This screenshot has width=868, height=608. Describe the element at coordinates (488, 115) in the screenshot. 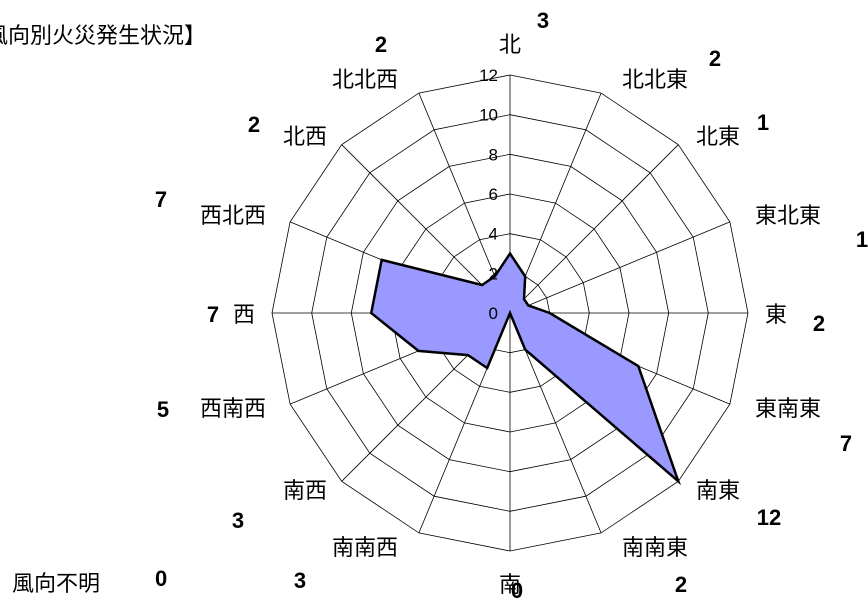

I see `tick-label-10: 10` at that location.